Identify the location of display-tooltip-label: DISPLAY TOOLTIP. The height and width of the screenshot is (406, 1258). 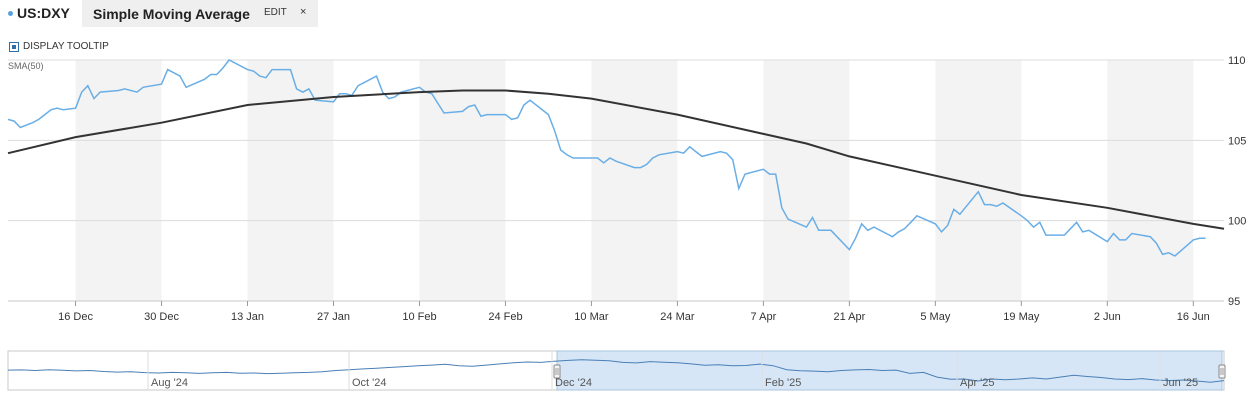
(66, 46).